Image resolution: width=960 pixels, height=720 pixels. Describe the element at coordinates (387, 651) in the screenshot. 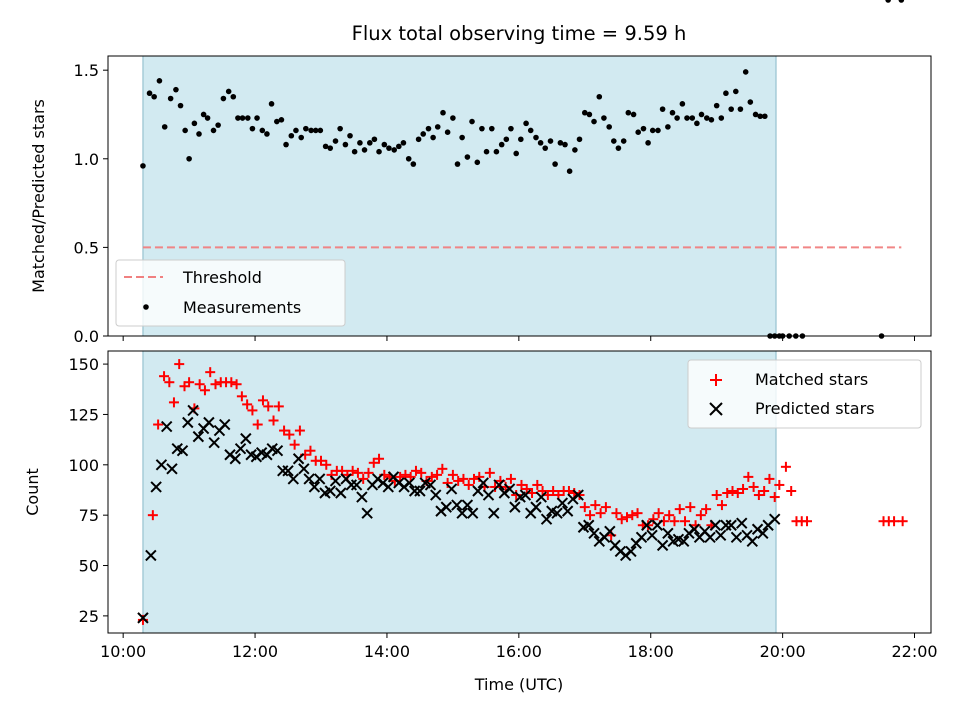

I see `x-tick-label: 14:00` at that location.